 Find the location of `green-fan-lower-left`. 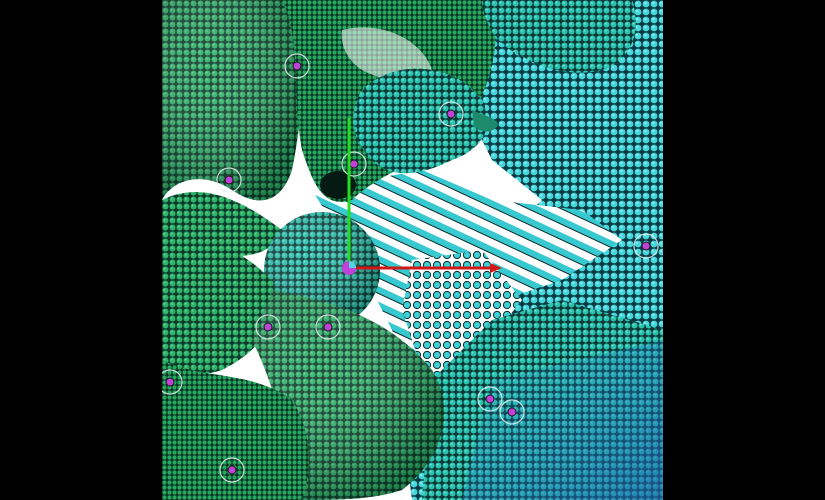

green-fan-lower-left is located at coordinates (218, 306).